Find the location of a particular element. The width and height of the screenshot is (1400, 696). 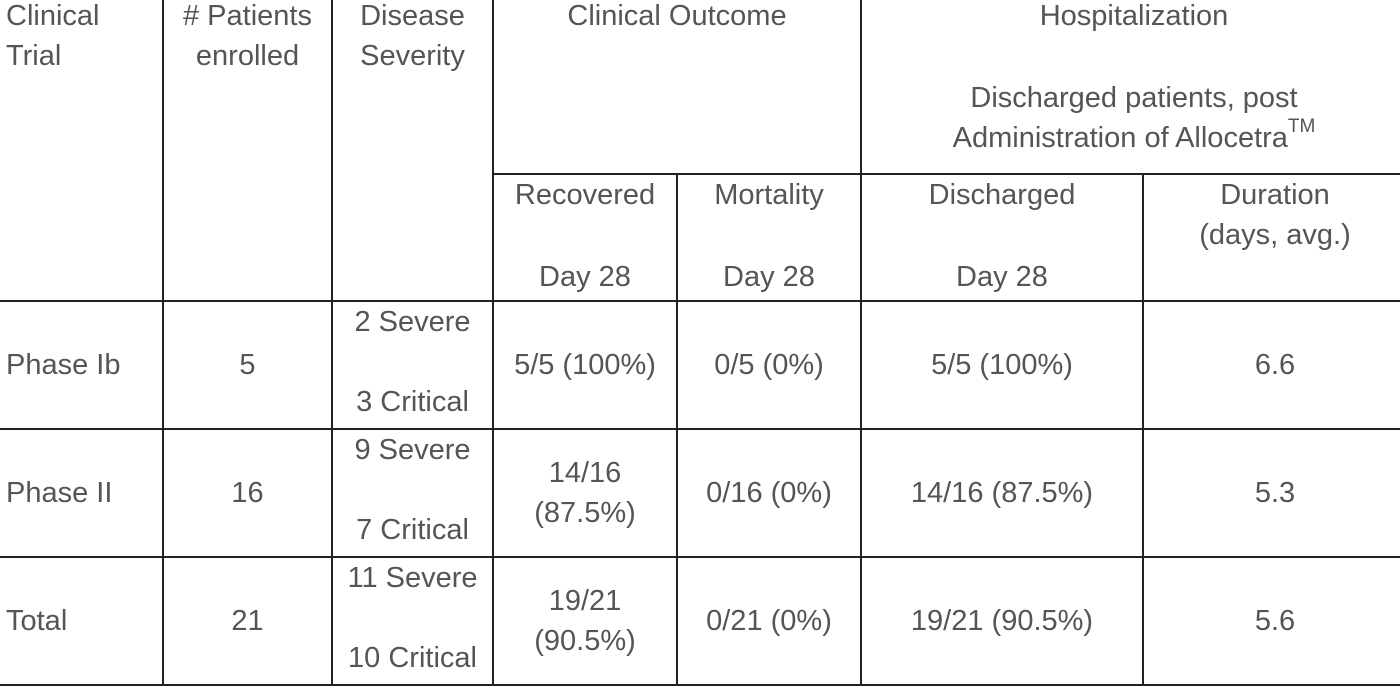

cell-severity: 11 Severe 10 Critical is located at coordinates (412, 621).